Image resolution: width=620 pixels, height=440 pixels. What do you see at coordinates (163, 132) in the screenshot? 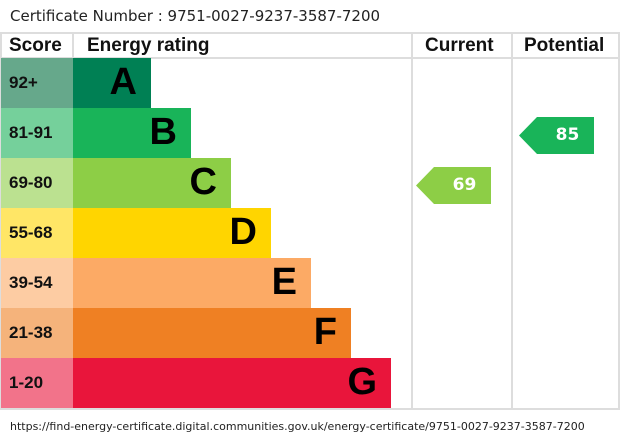
I see `band-letter: B` at bounding box center [163, 132].